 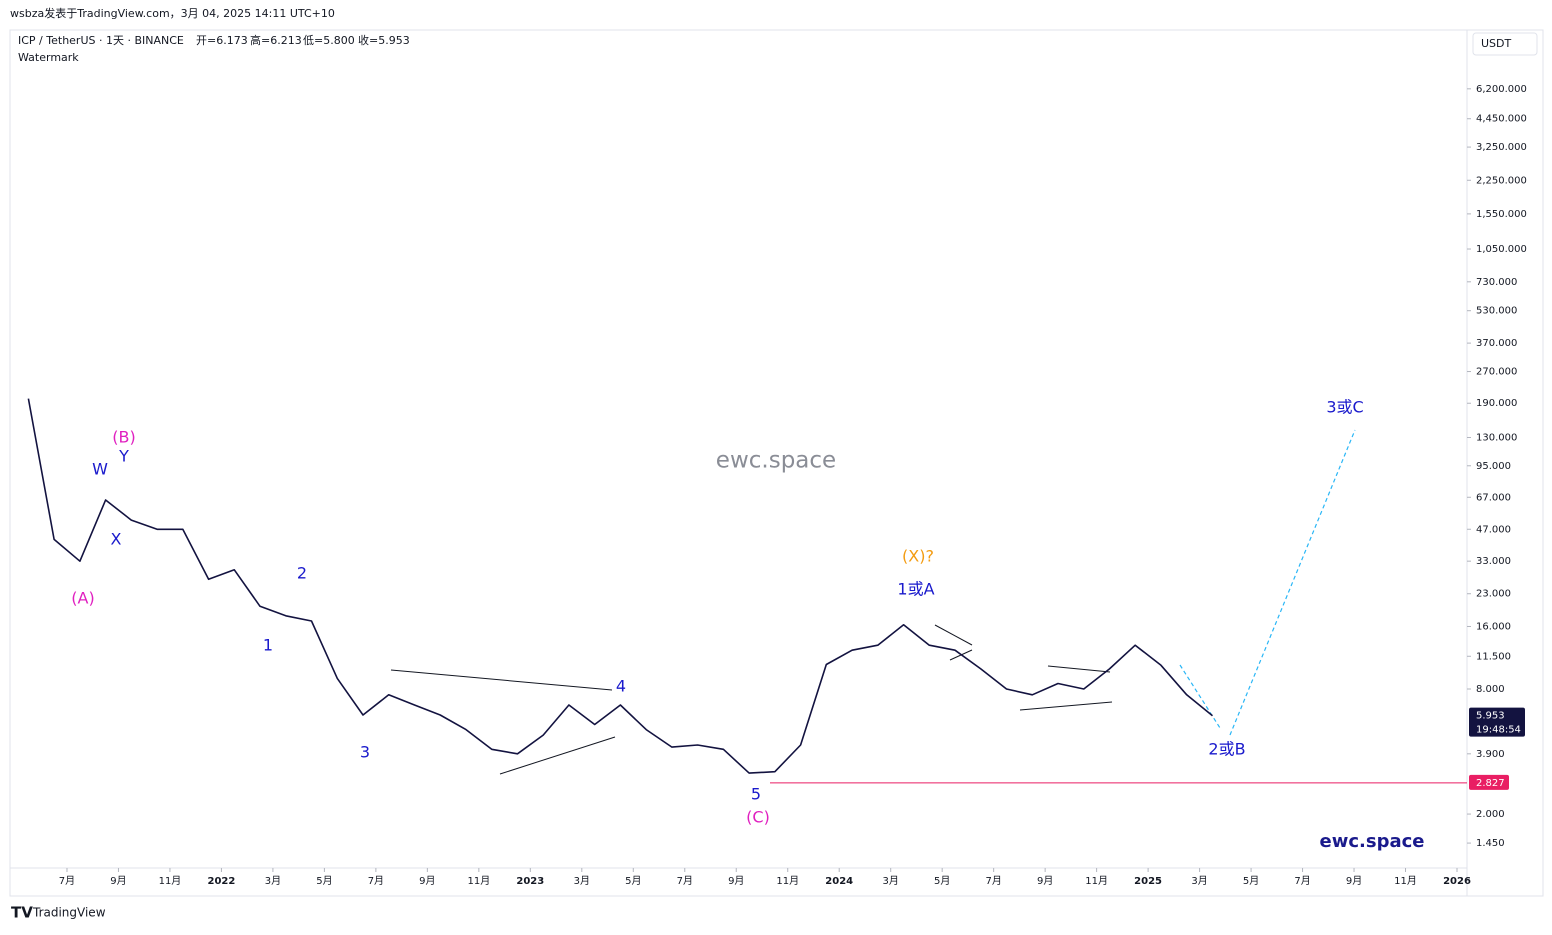 I want to click on x-tick-label: 2022, so click(x=222, y=881).